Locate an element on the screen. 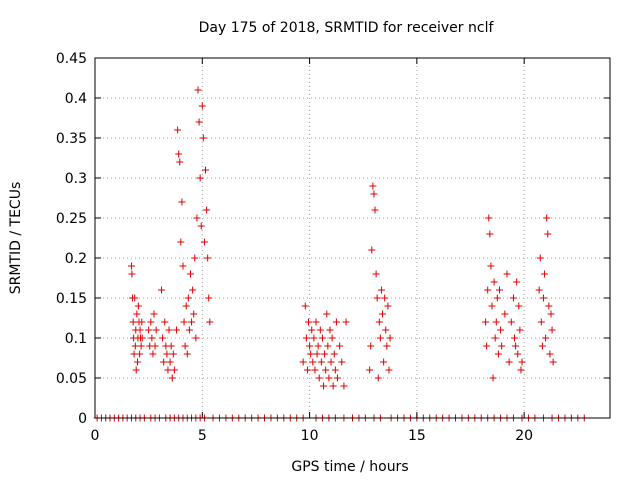  y-tick-label: 0.15 is located at coordinates (71, 299).